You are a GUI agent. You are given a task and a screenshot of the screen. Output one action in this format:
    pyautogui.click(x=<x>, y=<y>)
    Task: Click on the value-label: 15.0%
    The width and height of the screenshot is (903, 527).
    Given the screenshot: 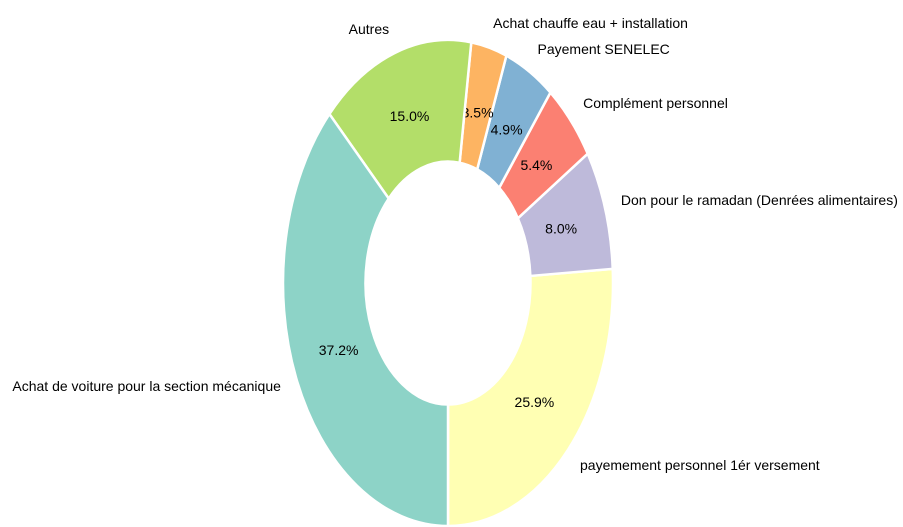 What is the action you would take?
    pyautogui.click(x=410, y=116)
    